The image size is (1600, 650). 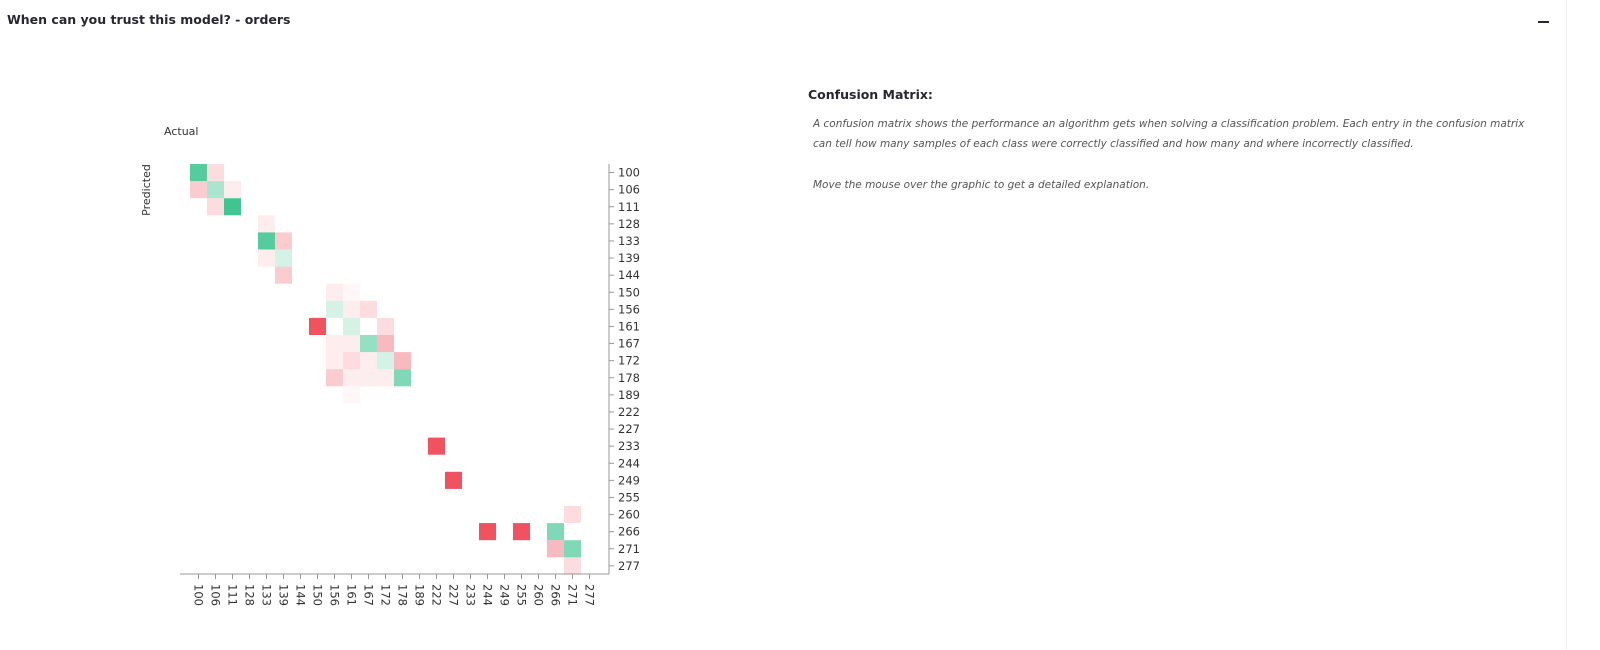 What do you see at coordinates (318, 595) in the screenshot?
I see `x-tick-label: 150` at bounding box center [318, 595].